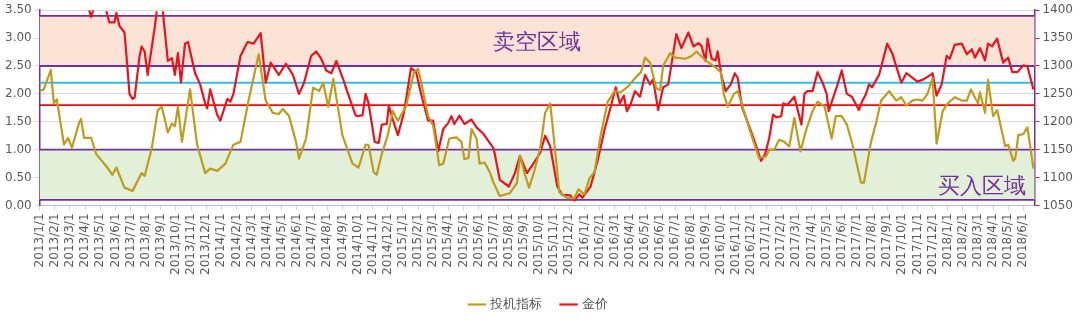 Image resolution: width=1080 pixels, height=321 pixels. I want to click on x-tick-label: 2014/6/1, so click(296, 240).